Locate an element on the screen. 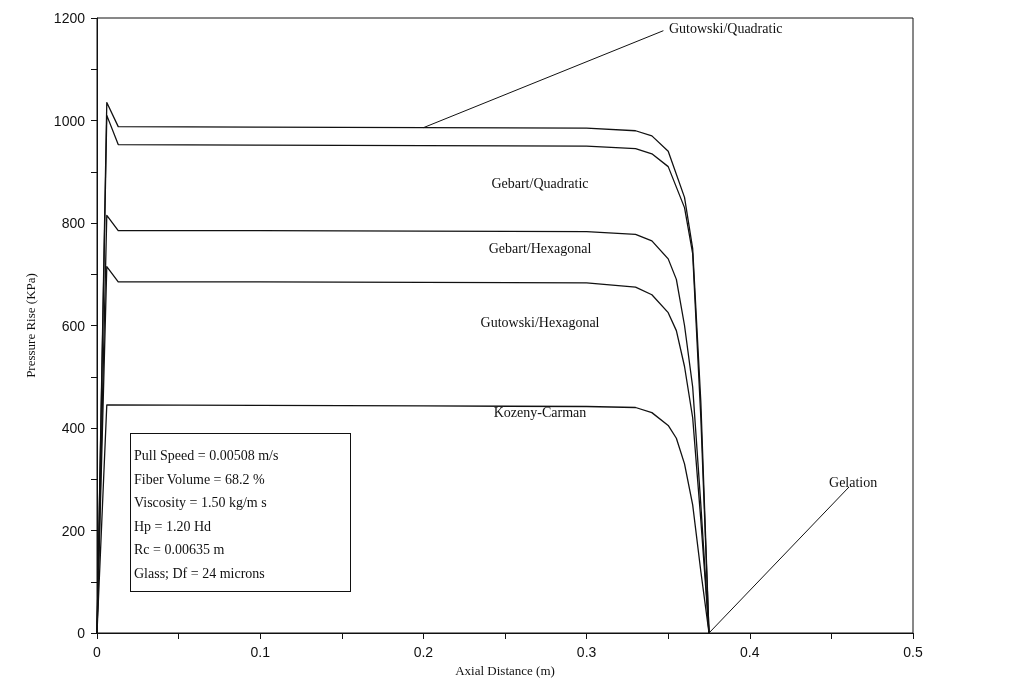 This screenshot has width=1010, height=700. y-axis-title: Pressure Rise (KPa) is located at coordinates (30, 325).